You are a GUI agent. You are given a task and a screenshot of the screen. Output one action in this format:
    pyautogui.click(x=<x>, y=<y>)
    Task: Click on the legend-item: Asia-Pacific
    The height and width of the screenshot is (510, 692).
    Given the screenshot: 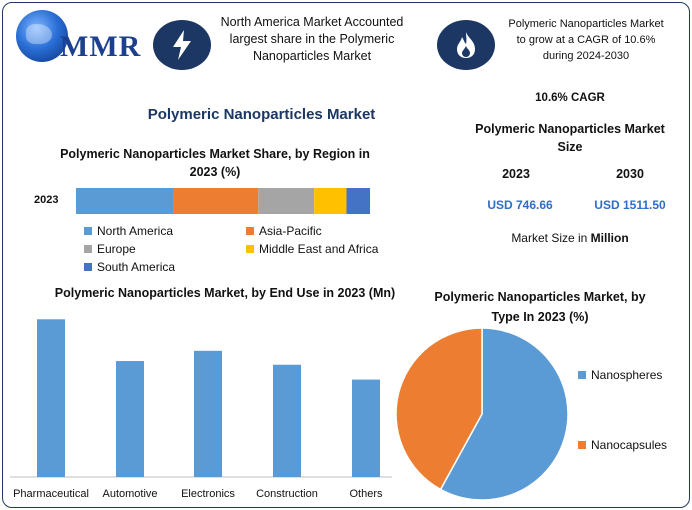 What is the action you would take?
    pyautogui.click(x=284, y=231)
    